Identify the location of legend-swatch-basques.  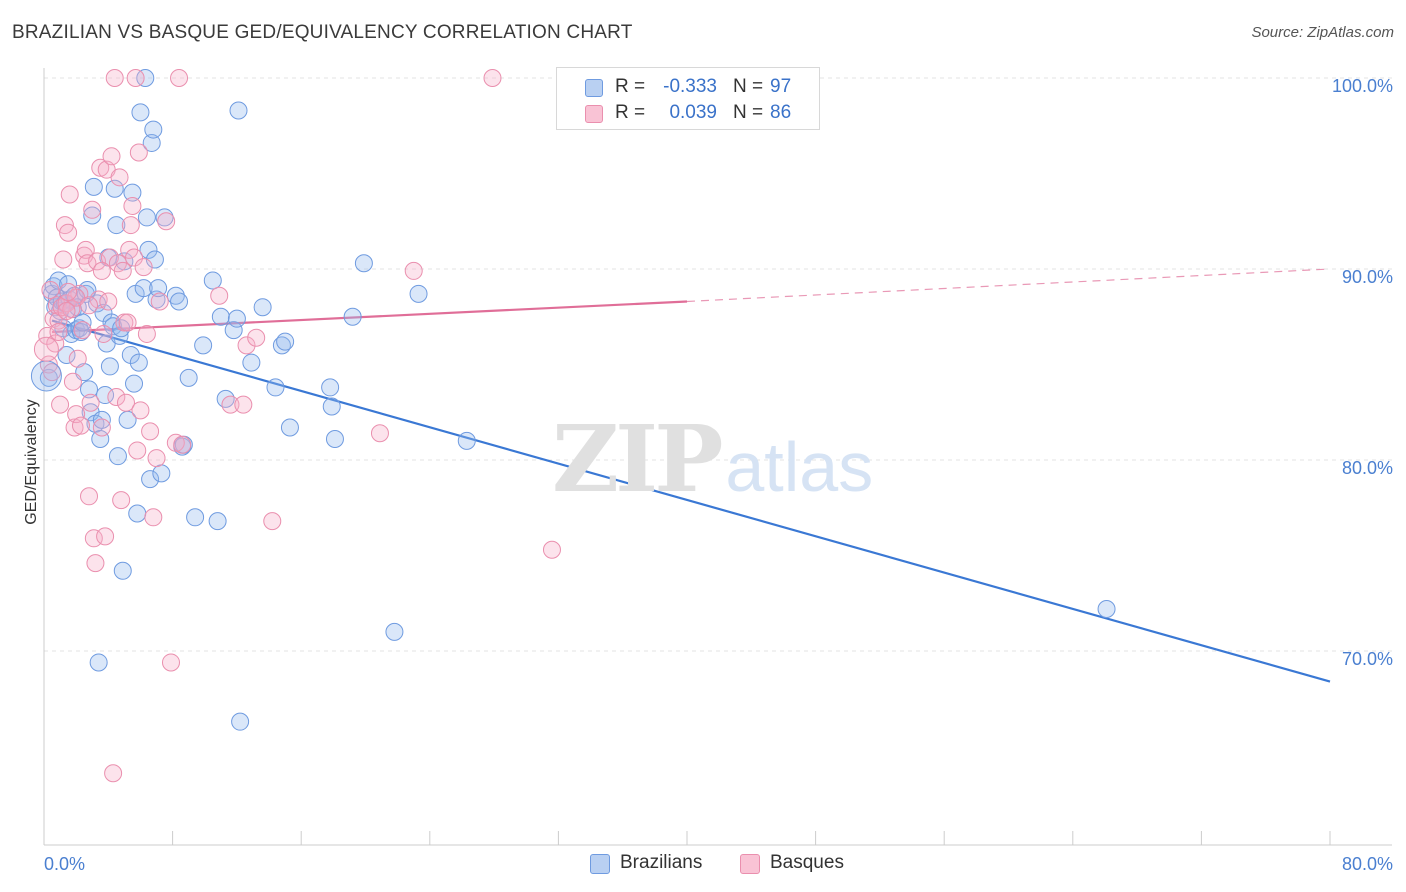
(594, 114).